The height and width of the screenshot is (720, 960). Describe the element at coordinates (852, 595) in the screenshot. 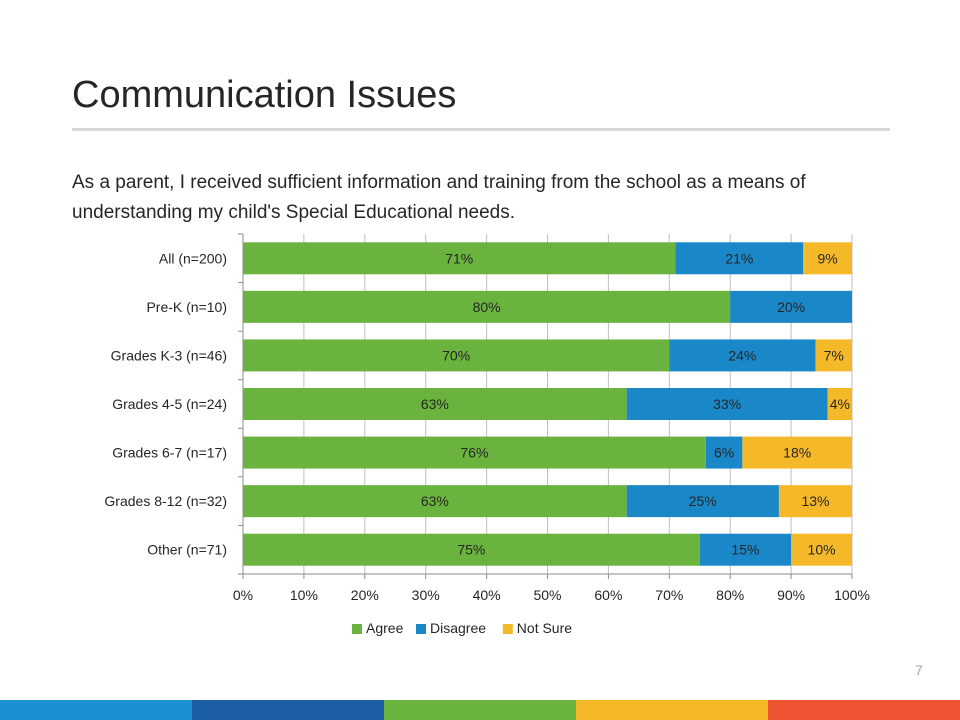

I see `x-tick-label: 100%` at that location.